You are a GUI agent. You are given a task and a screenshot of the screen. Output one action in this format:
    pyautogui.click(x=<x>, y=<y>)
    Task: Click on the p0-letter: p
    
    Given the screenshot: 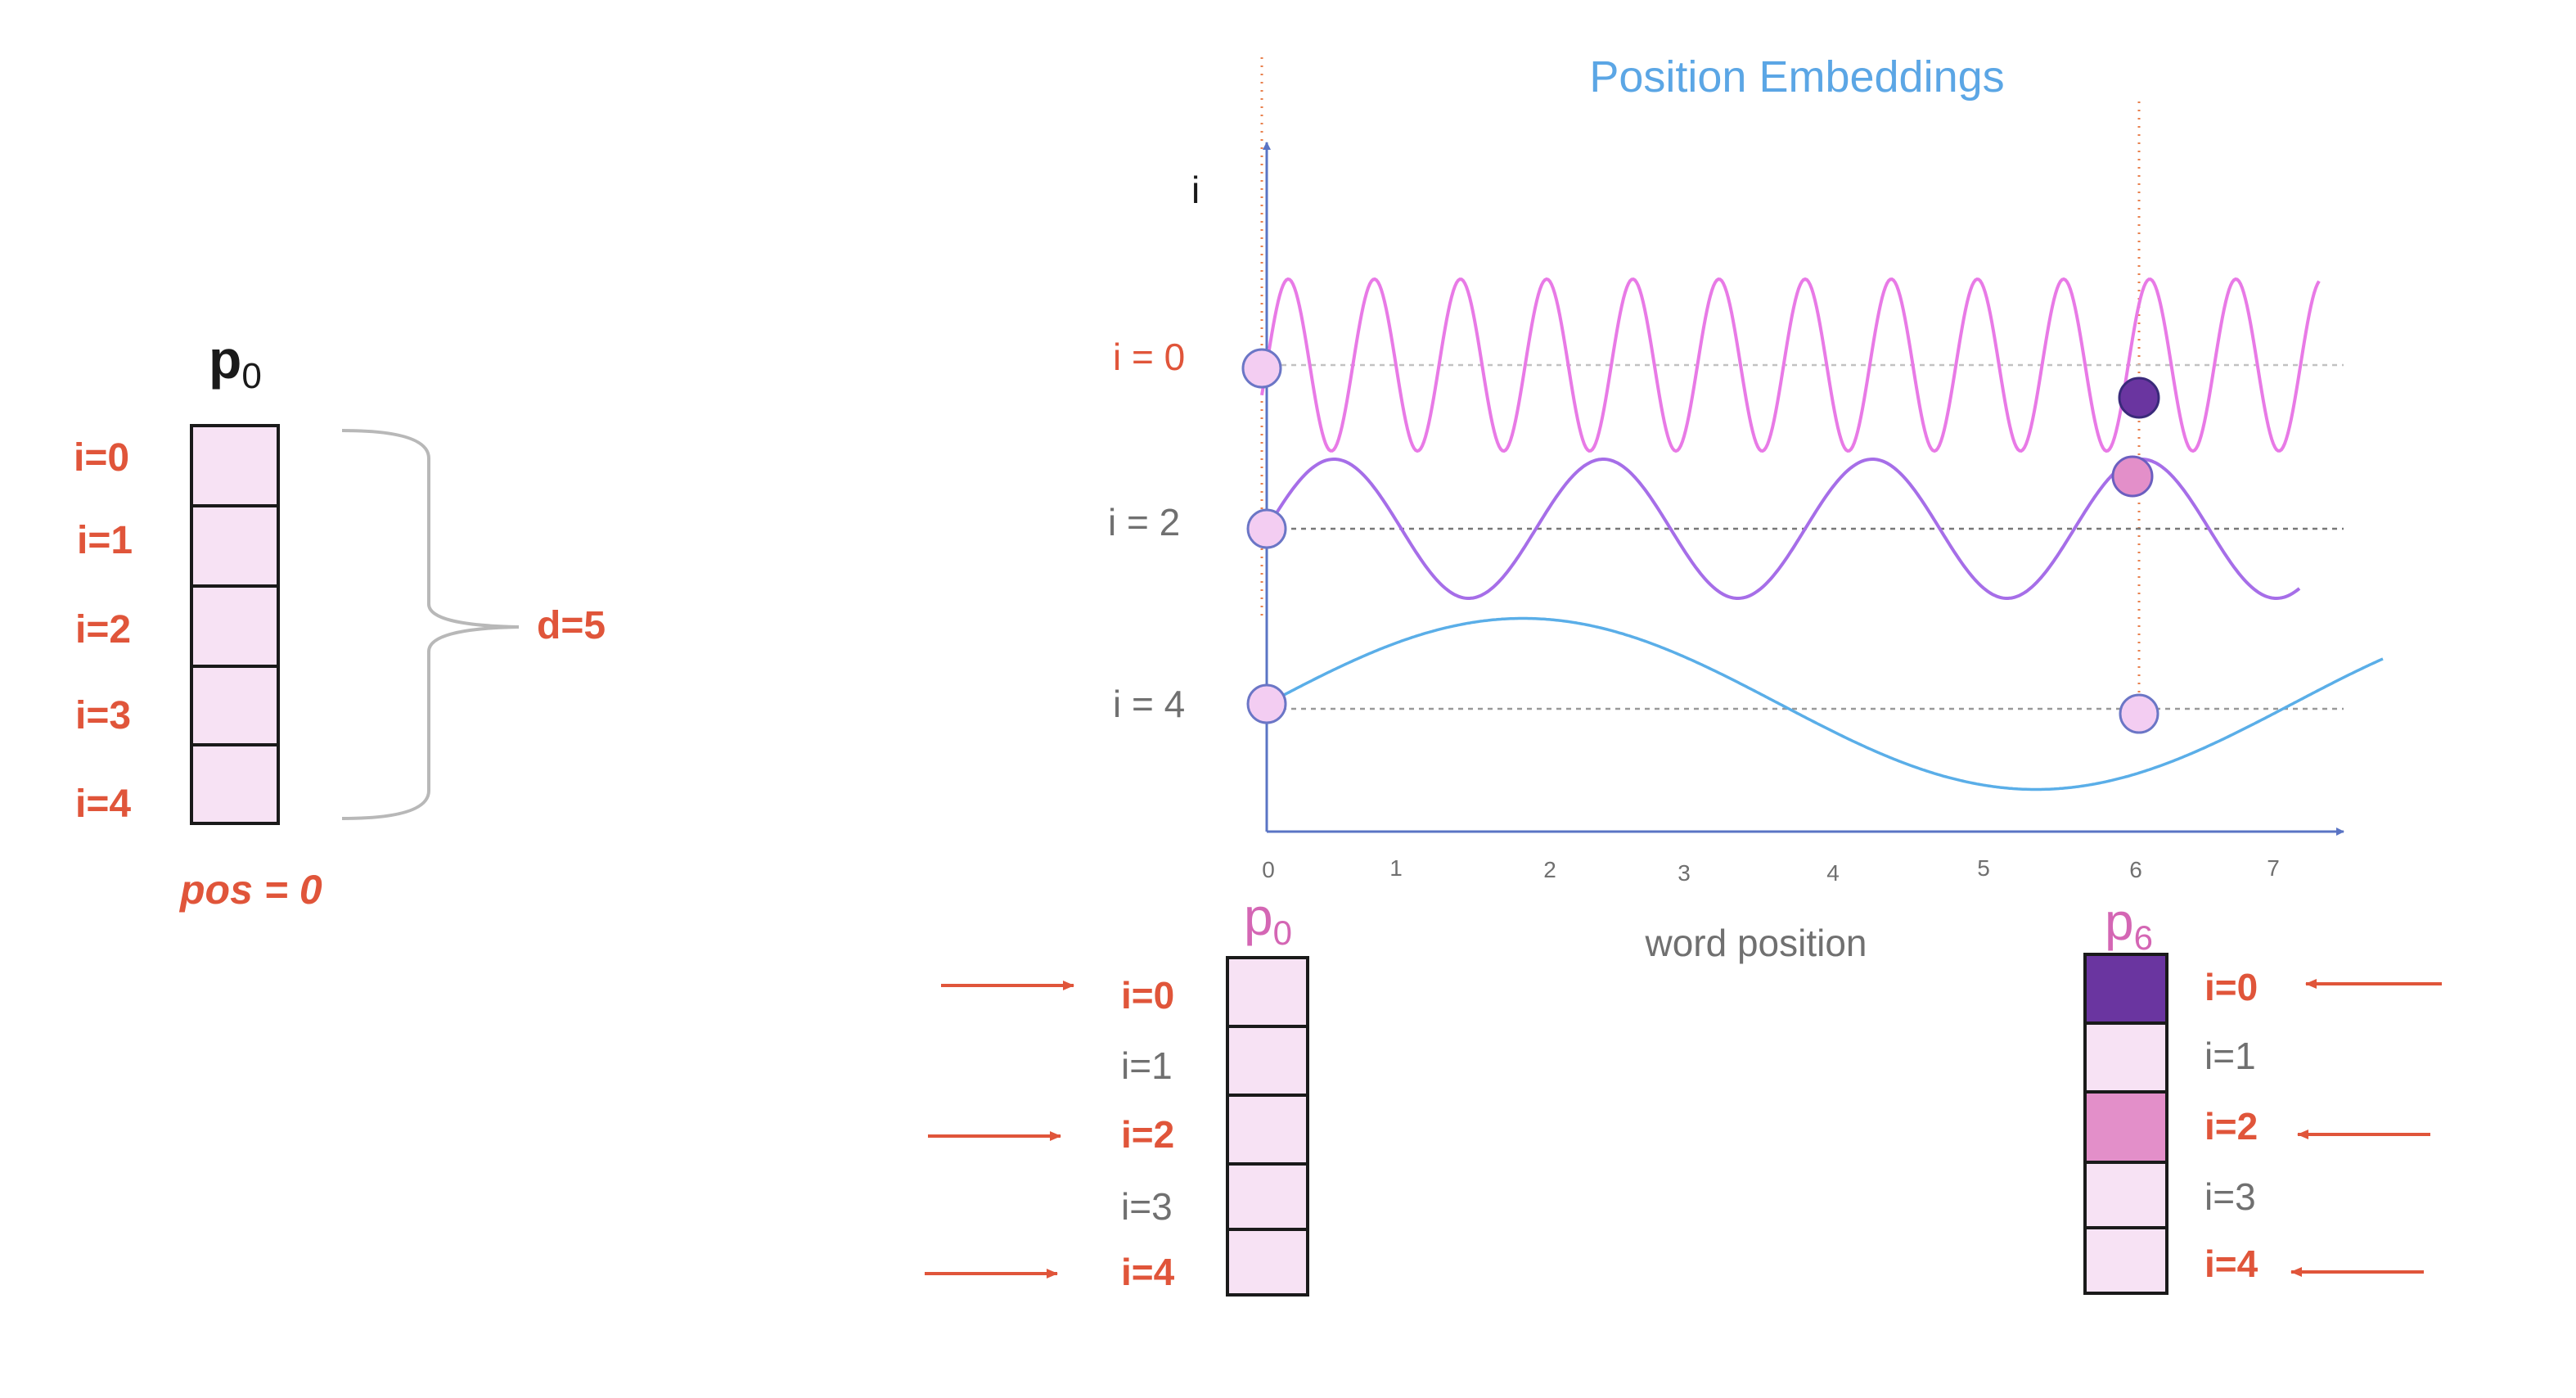 What is the action you would take?
    pyautogui.click(x=1258, y=916)
    